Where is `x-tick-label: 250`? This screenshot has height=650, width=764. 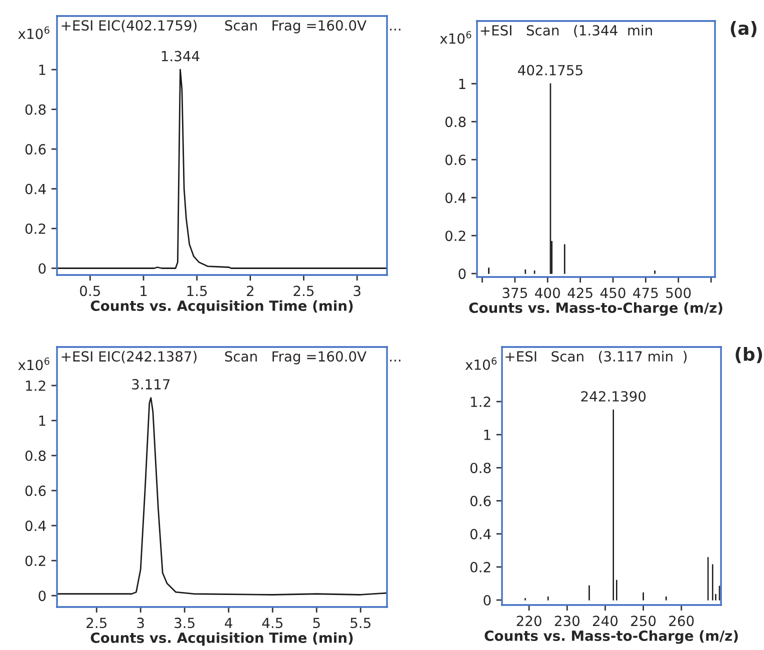
x-tick-label: 250 is located at coordinates (643, 621).